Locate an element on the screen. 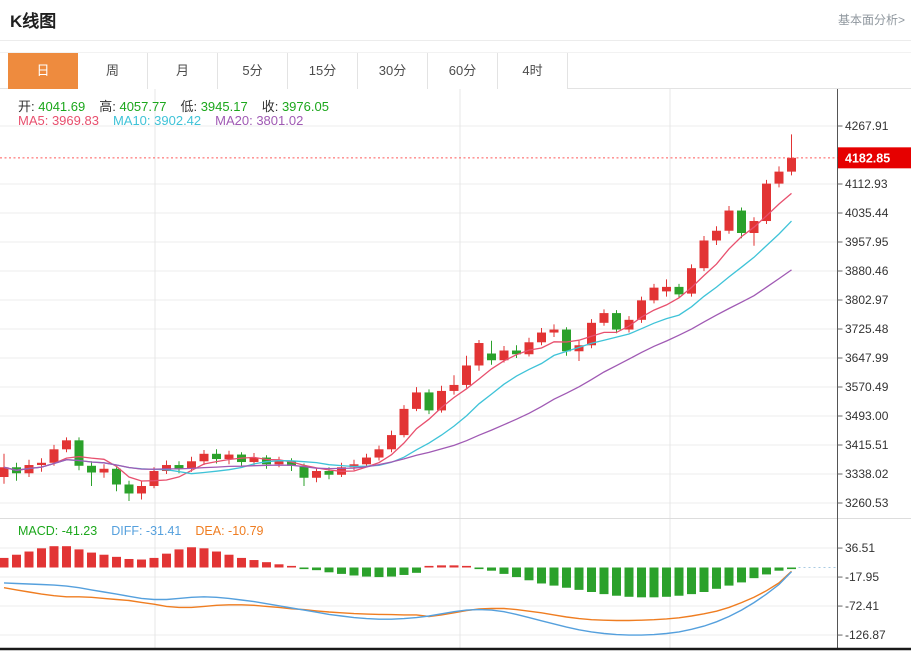  tab-30min: 30分 is located at coordinates (393, 71).